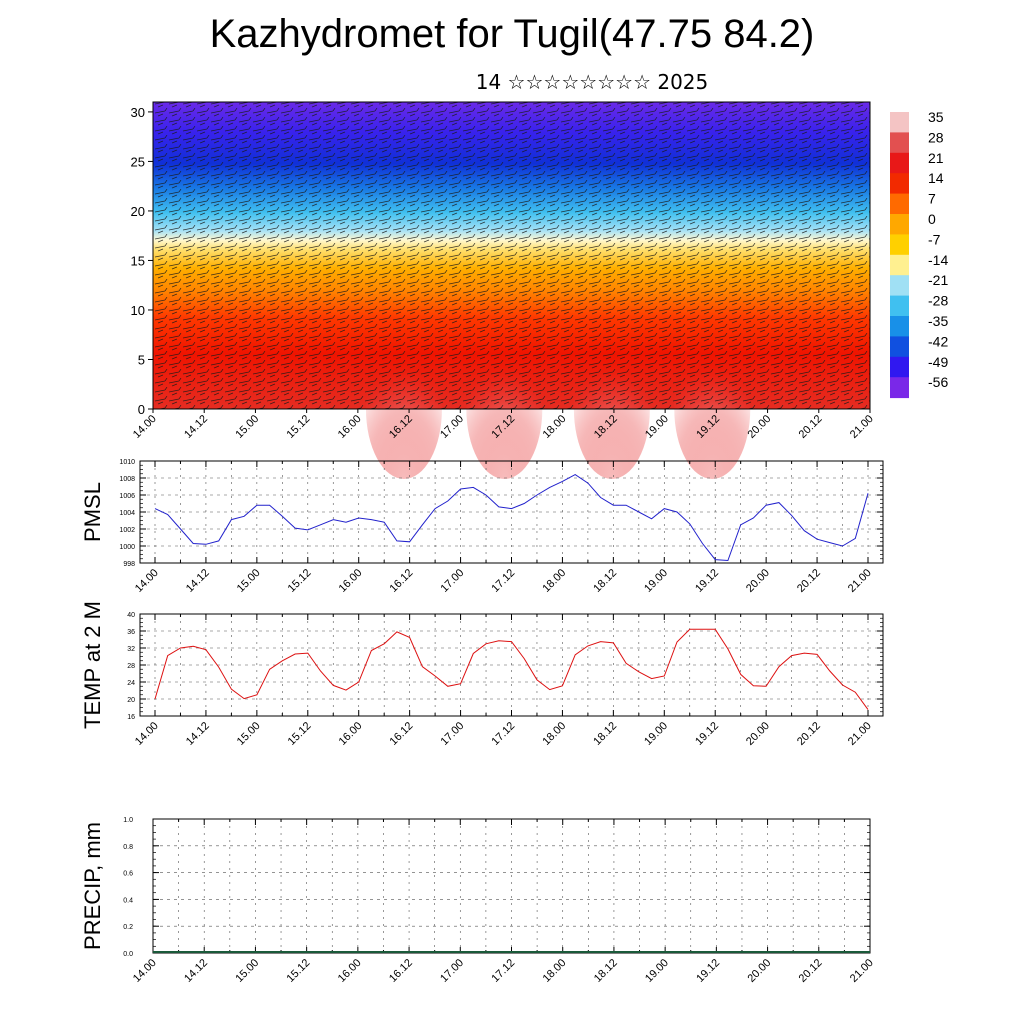 The height and width of the screenshot is (1024, 1024). Describe the element at coordinates (932, 199) in the screenshot. I see `colorbar-label-4: 7` at that location.